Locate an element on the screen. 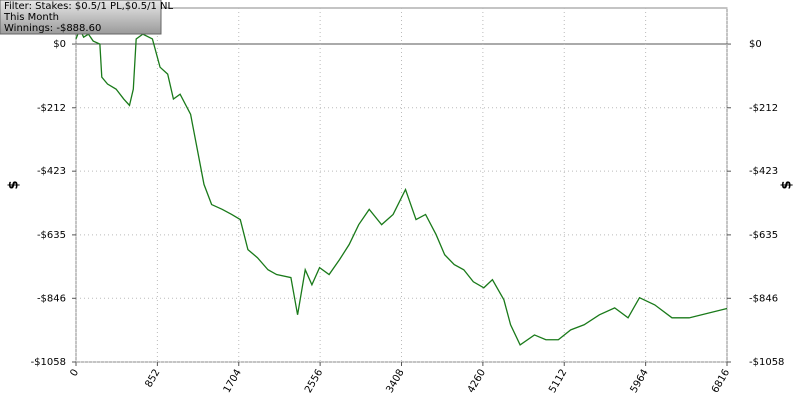  x-tick-label: 1704 is located at coordinates (233, 382).